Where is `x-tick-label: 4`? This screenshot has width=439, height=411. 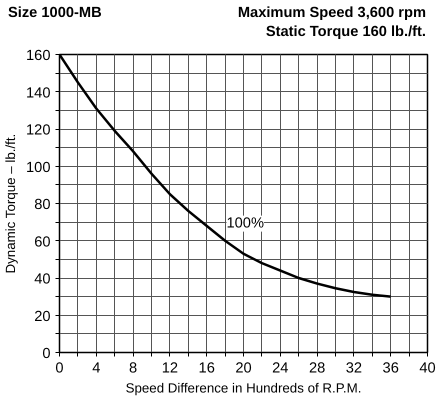 x-tick-label: 4 is located at coordinates (96, 368).